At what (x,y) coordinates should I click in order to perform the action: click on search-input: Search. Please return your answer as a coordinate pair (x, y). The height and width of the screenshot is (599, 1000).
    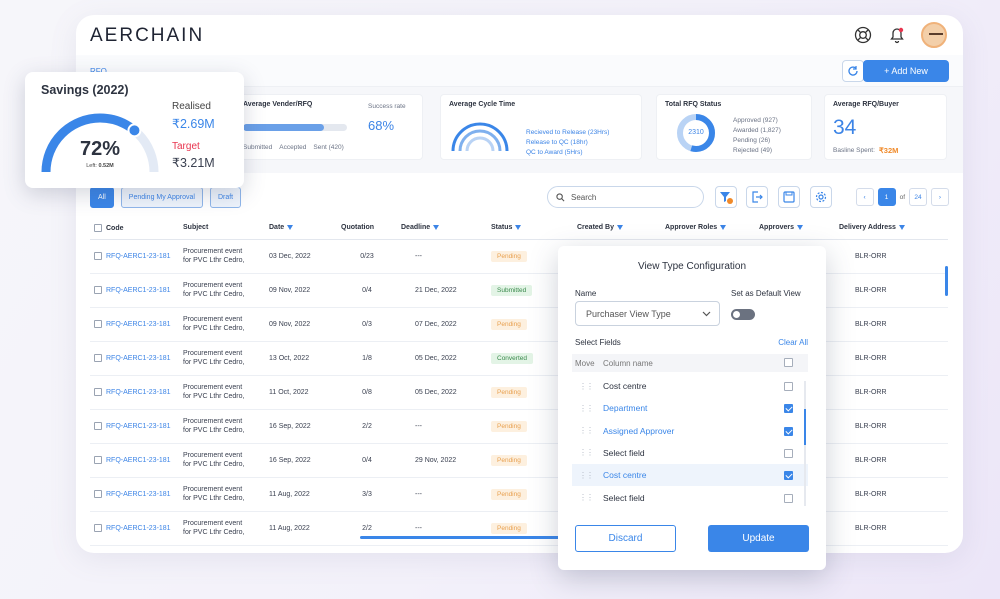
    Looking at the image, I should click on (625, 197).